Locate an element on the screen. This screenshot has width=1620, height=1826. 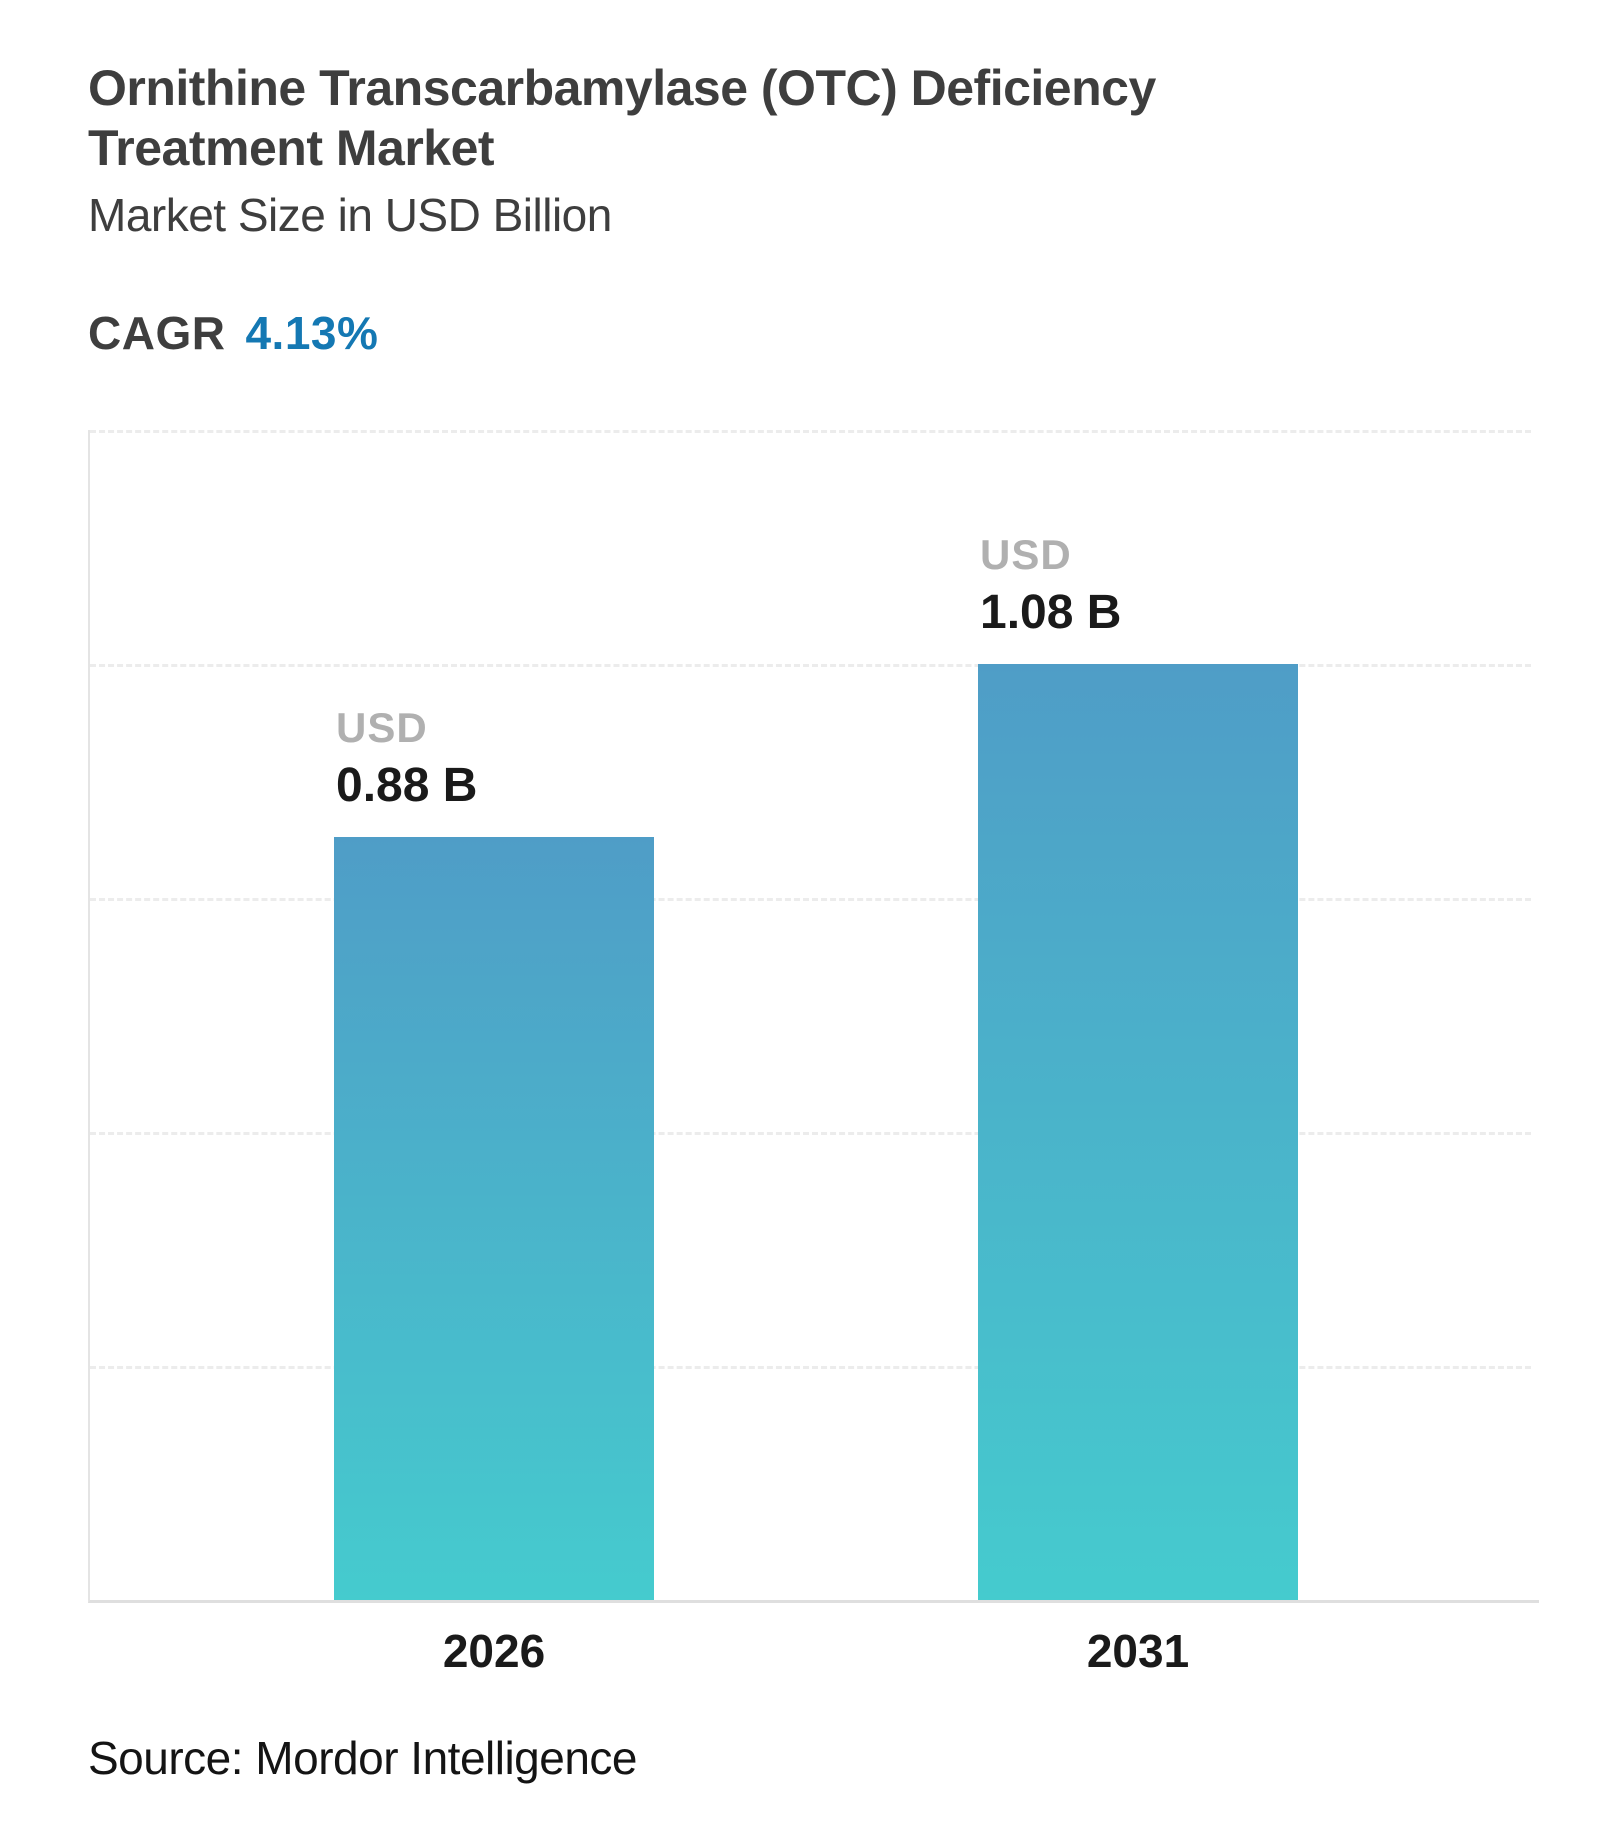
bar-label-stack: USD 0.88 B is located at coordinates (406, 758).